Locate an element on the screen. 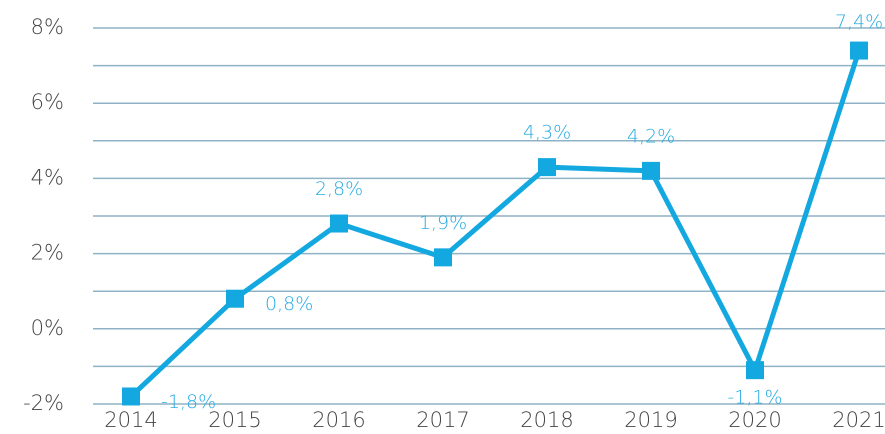 The width and height of the screenshot is (885, 434). x-tick-label: 2014 is located at coordinates (130, 420).